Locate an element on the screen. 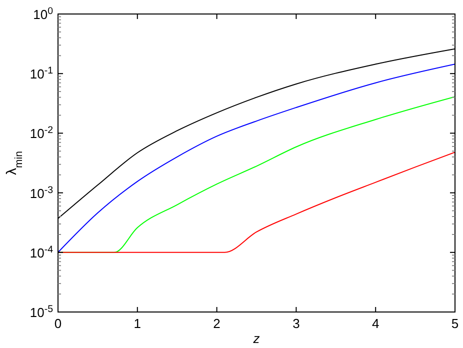 This screenshot has height=348, width=463. x-tick-label: 0 is located at coordinates (58, 323).